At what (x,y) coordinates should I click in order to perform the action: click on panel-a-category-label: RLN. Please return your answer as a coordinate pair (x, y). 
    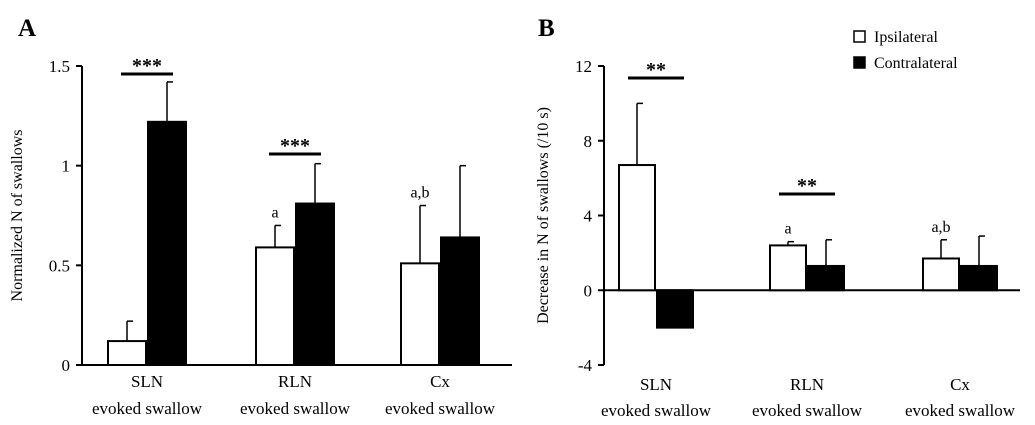
    Looking at the image, I should click on (295, 381).